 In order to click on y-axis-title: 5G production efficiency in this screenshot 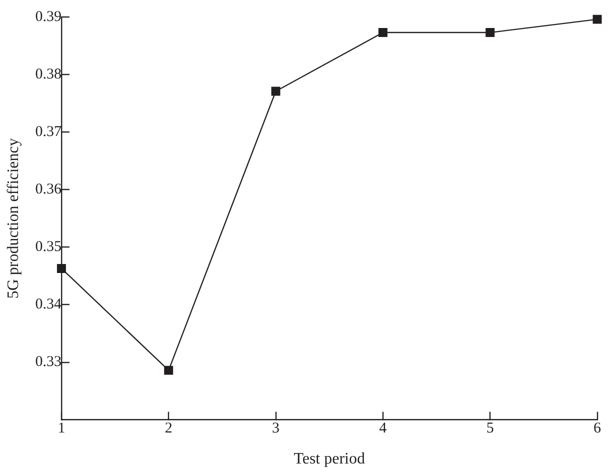, I will do `click(13, 218)`.